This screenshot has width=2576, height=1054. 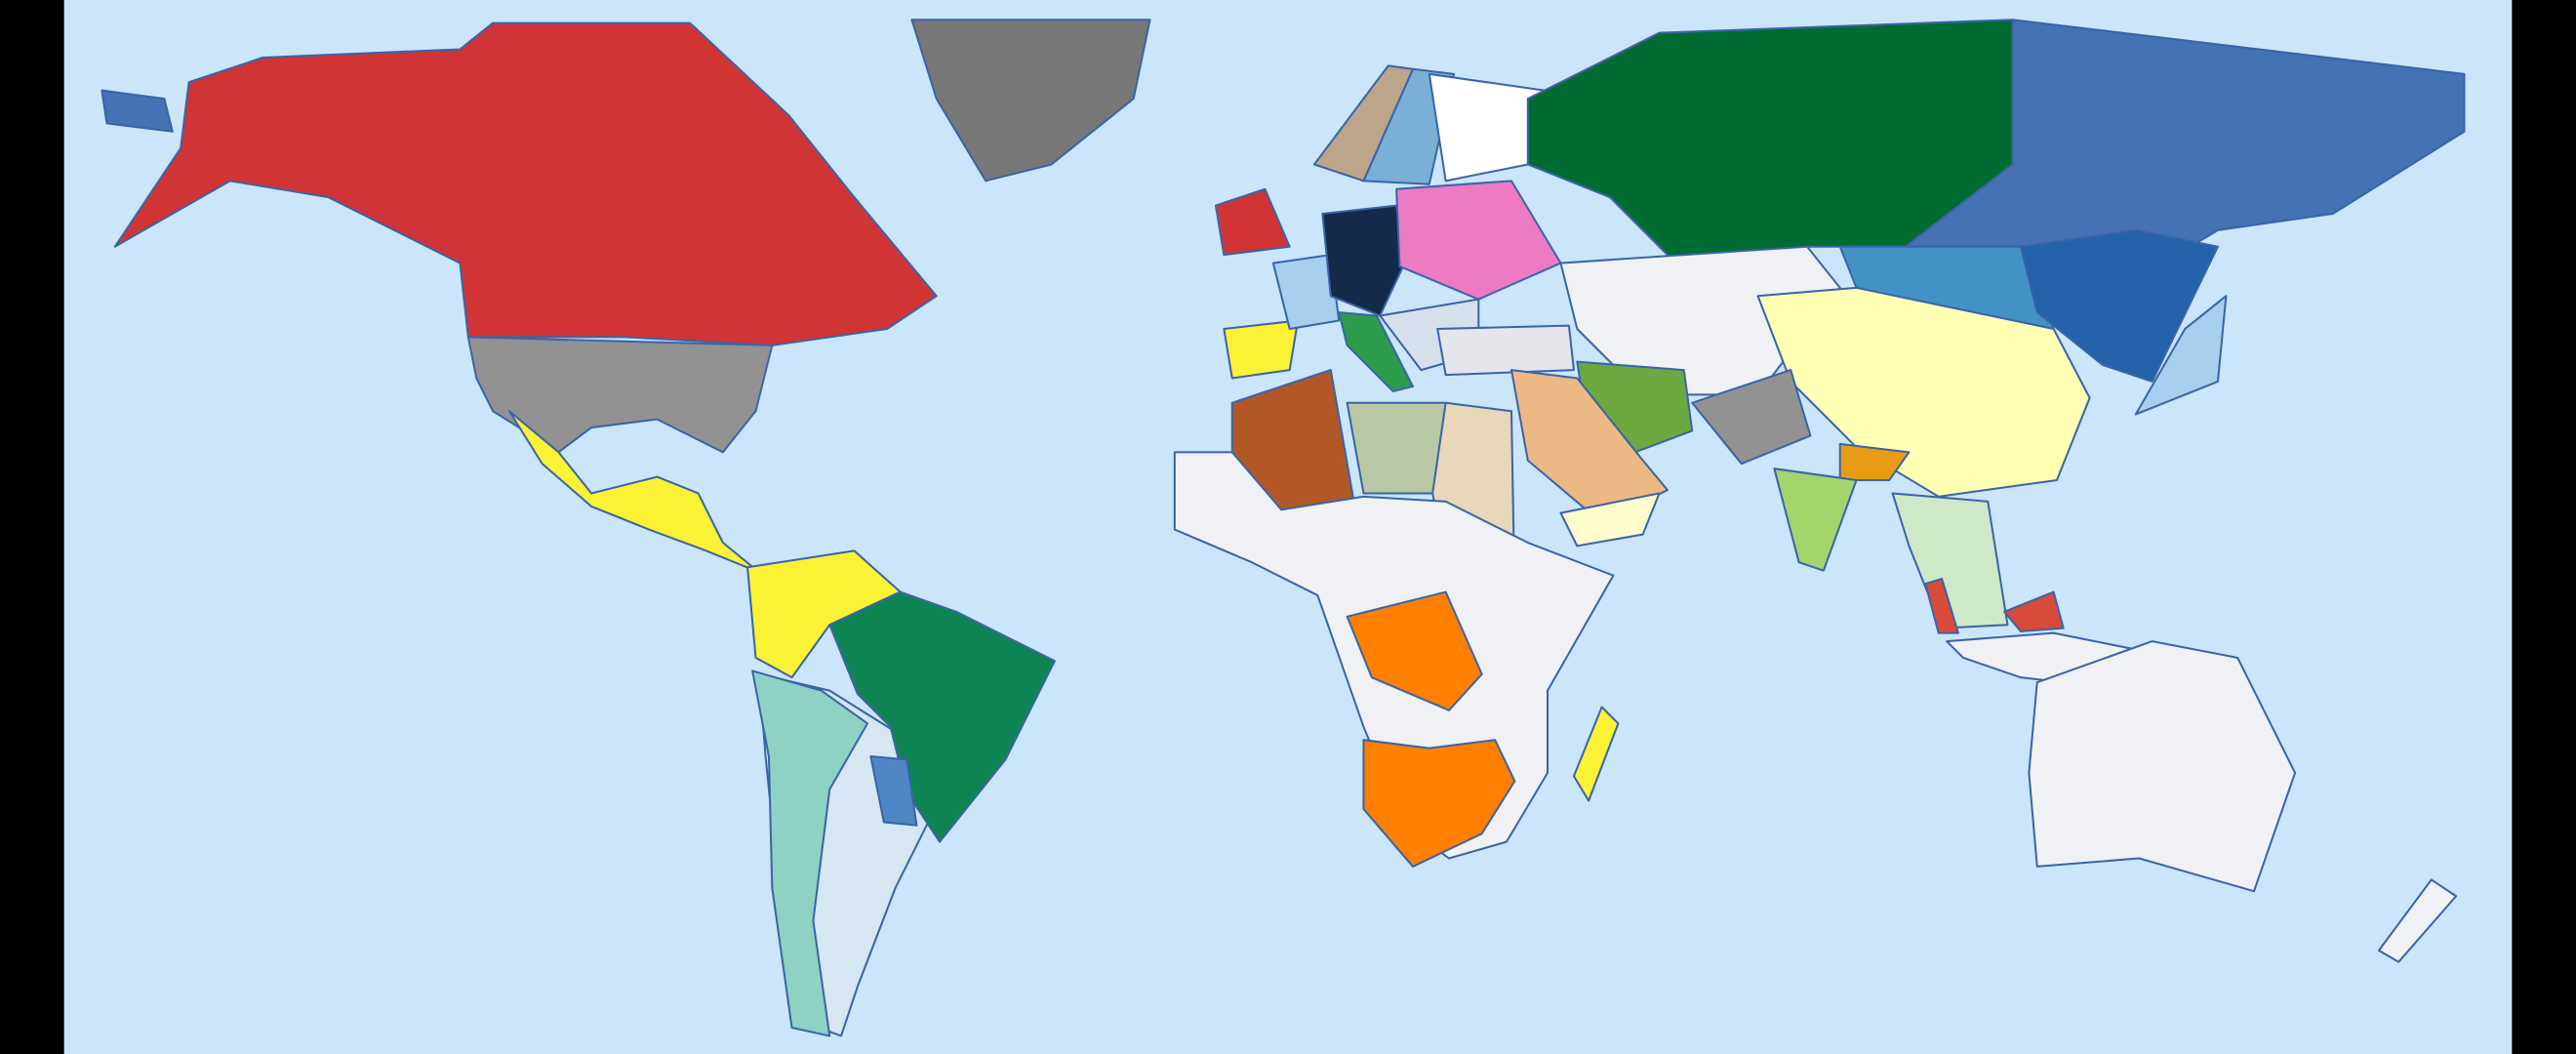 What do you see at coordinates (1874, 461) in the screenshot?
I see `region-bengal` at bounding box center [1874, 461].